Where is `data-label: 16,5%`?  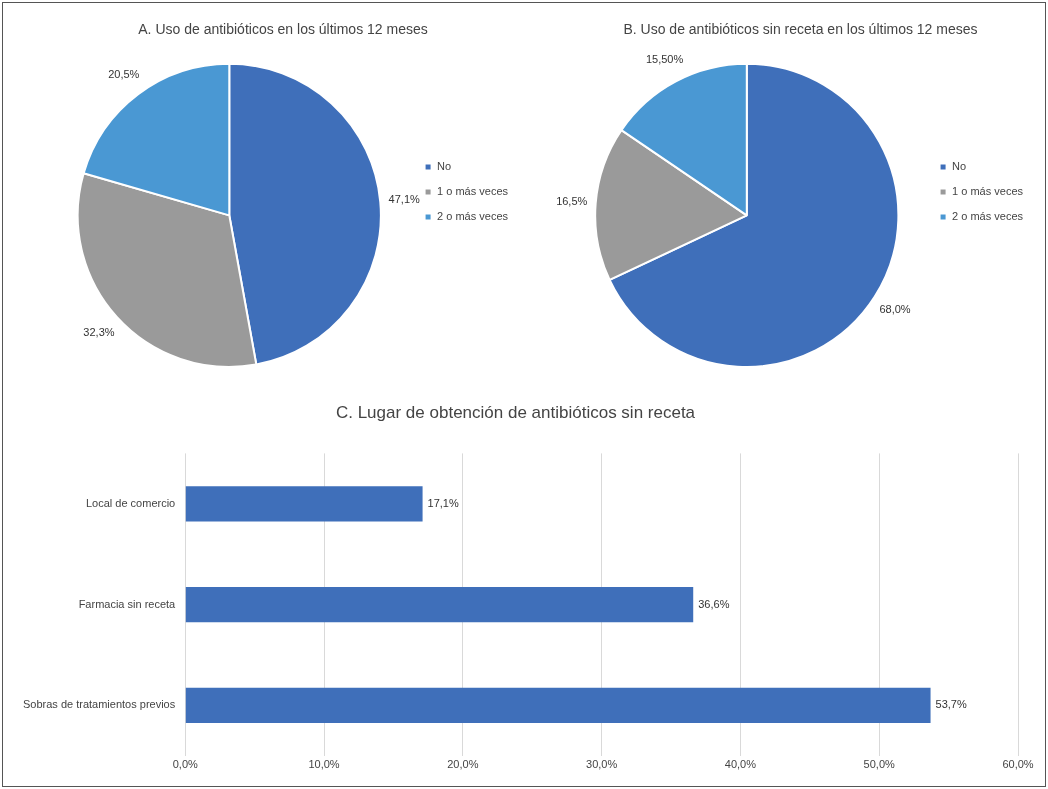
data-label: 16,5% is located at coordinates (572, 200).